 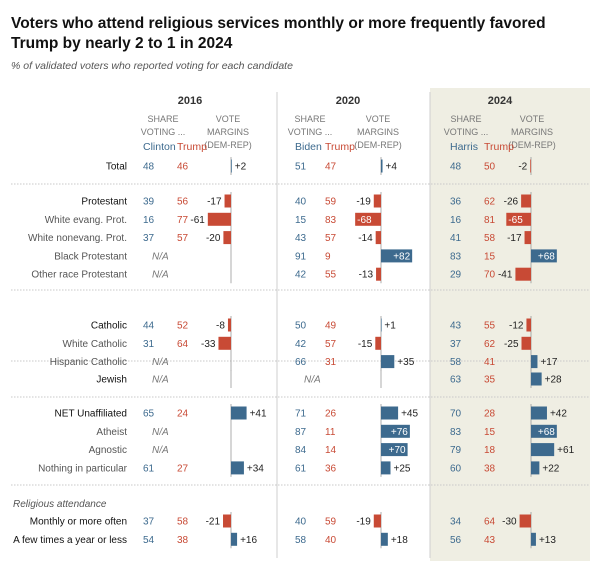 I want to click on margin-label: -2, so click(x=522, y=167).